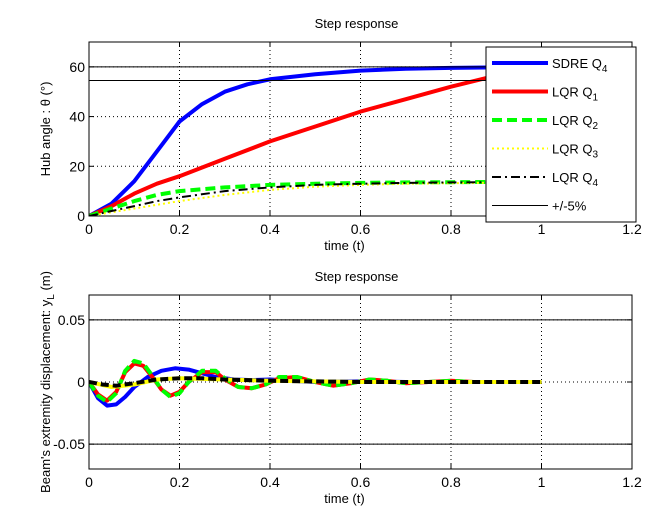 The height and width of the screenshot is (522, 651). What do you see at coordinates (45, 129) in the screenshot?
I see `y-axis-label: Hub angle : θ (°)` at bounding box center [45, 129].